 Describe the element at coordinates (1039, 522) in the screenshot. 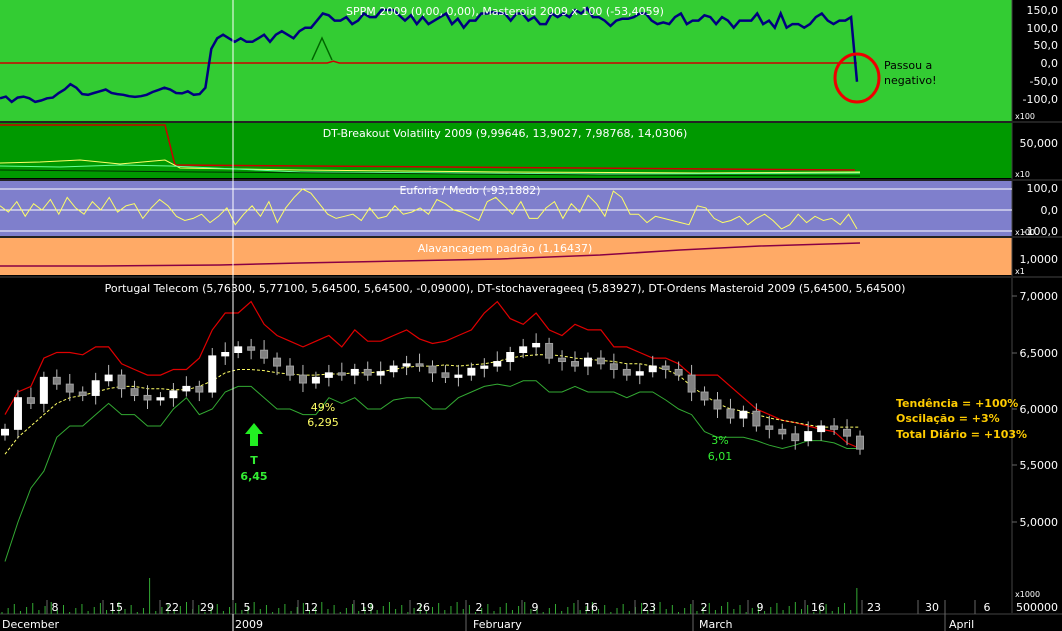

I see `price-tick: 5,0000` at that location.